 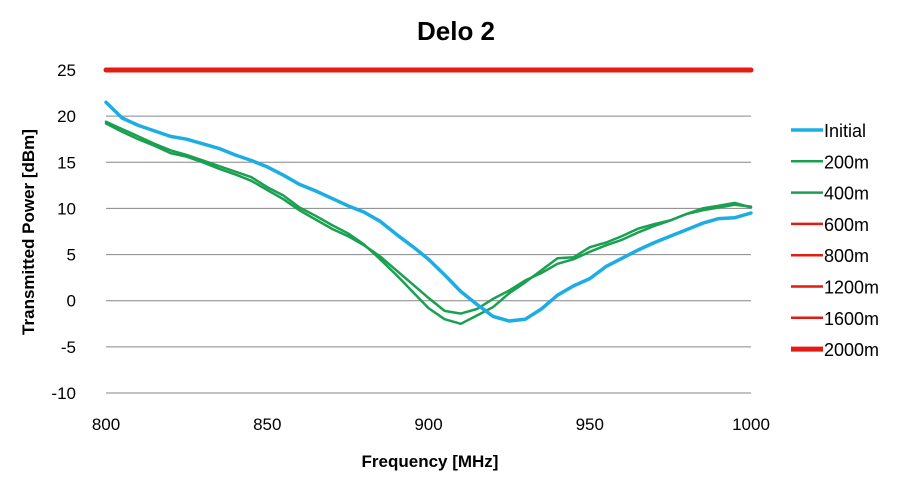 I want to click on legend-label: 600m, so click(x=846, y=225).